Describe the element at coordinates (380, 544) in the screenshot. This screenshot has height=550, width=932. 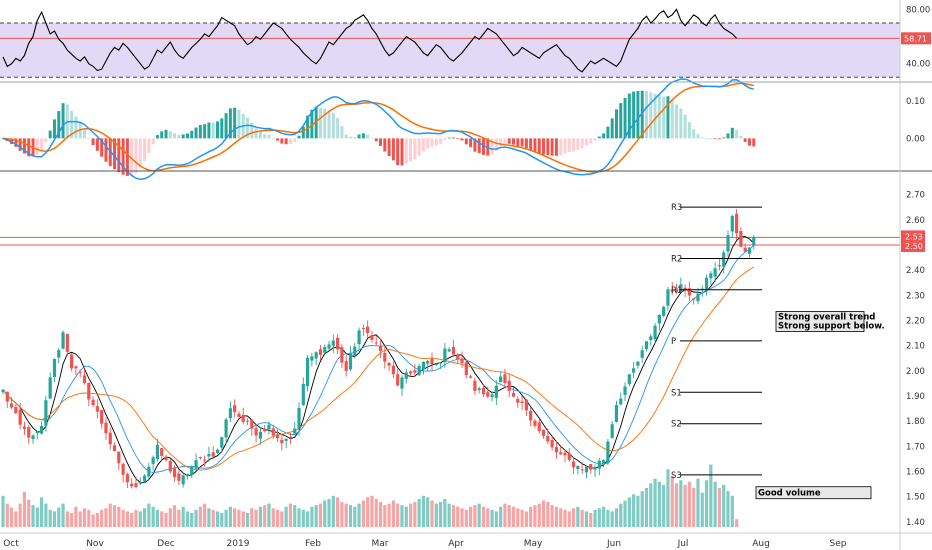
I see `x-tick-label: Mar` at that location.